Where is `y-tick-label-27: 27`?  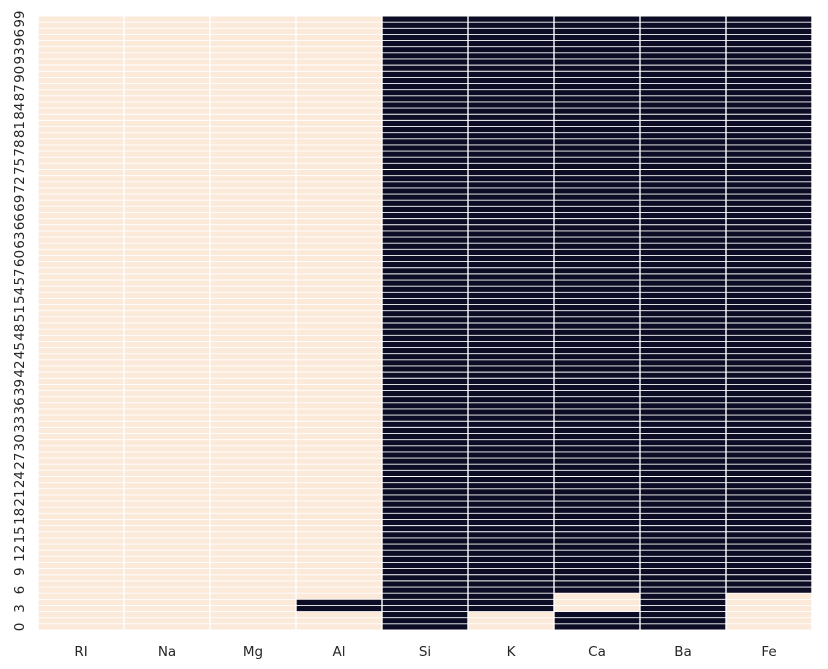
y-tick-label-27: 27 is located at coordinates (20, 461).